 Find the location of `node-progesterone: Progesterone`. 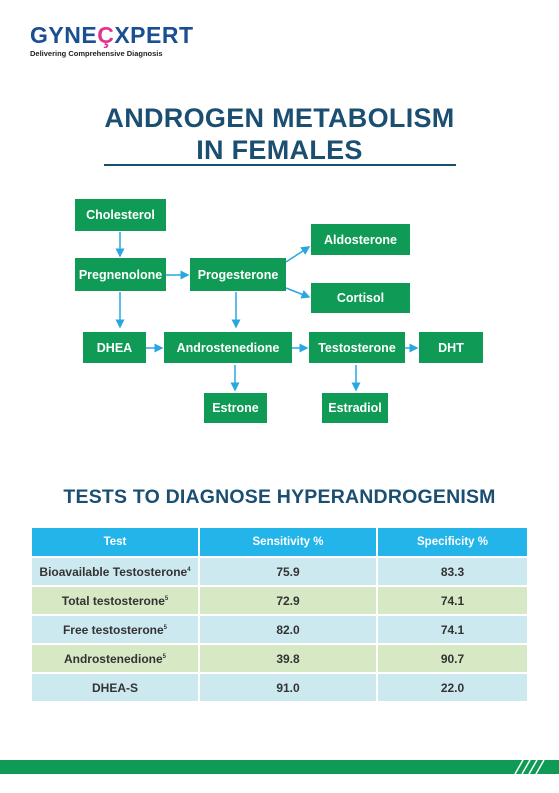

node-progesterone: Progesterone is located at coordinates (238, 274).